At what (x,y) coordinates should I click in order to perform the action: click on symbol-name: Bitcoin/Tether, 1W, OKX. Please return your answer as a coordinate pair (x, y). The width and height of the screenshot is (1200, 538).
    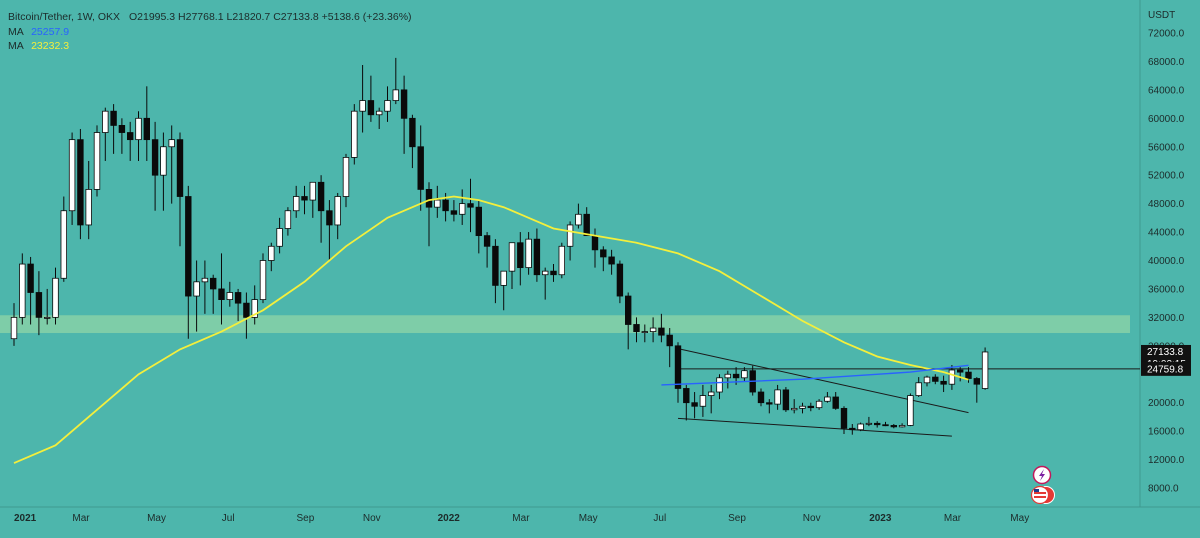
    Looking at the image, I should click on (64, 17).